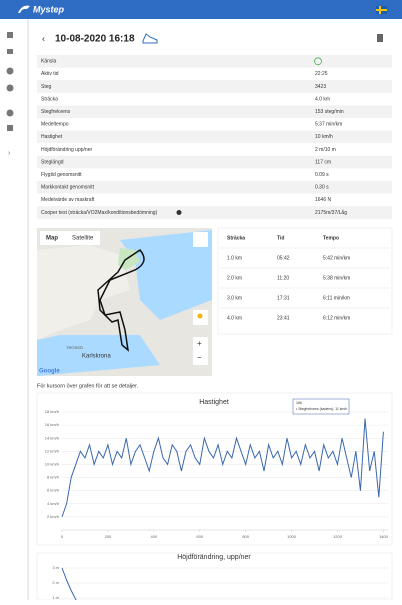  I want to click on route, so click(121, 300).